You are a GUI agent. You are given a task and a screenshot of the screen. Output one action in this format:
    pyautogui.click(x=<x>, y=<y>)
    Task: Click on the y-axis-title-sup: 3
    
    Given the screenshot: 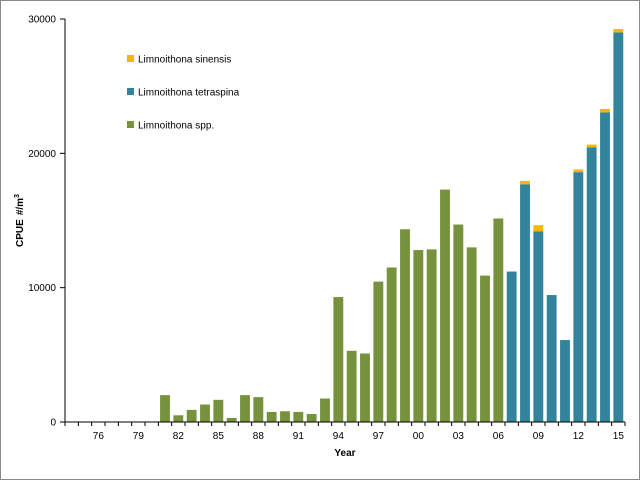 What is the action you would take?
    pyautogui.click(x=17, y=196)
    